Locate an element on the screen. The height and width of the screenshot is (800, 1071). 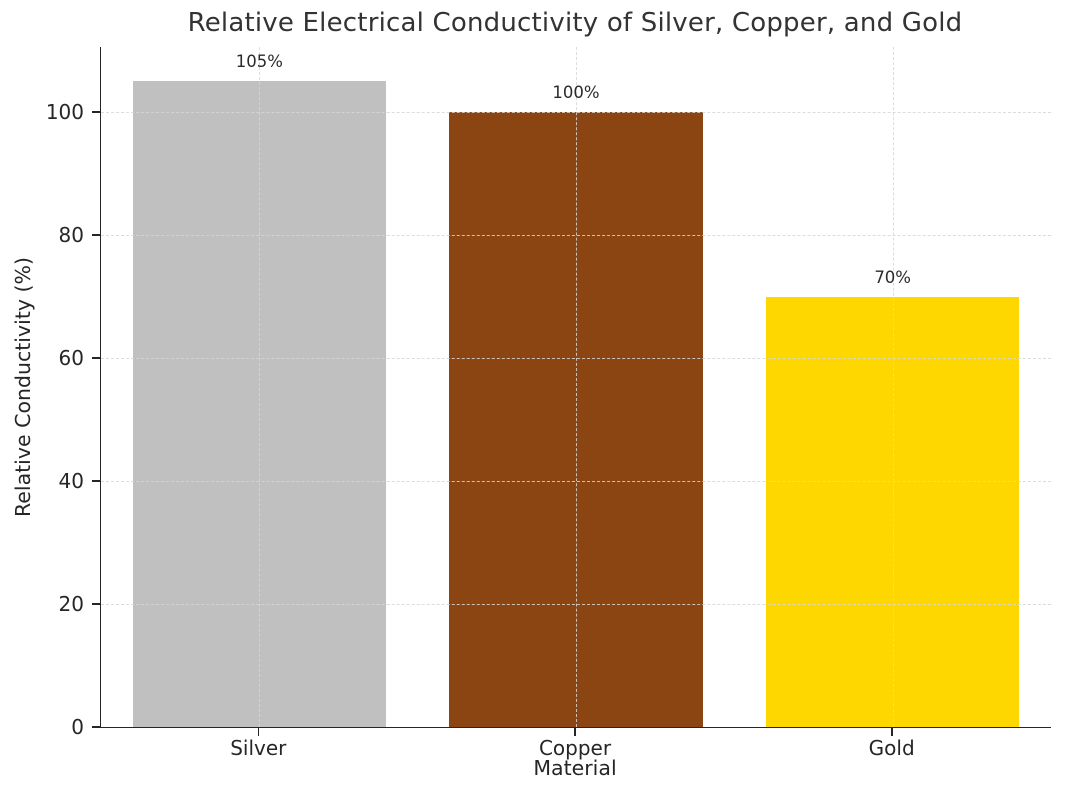
y-tick-label: 60 is located at coordinates (71, 358).